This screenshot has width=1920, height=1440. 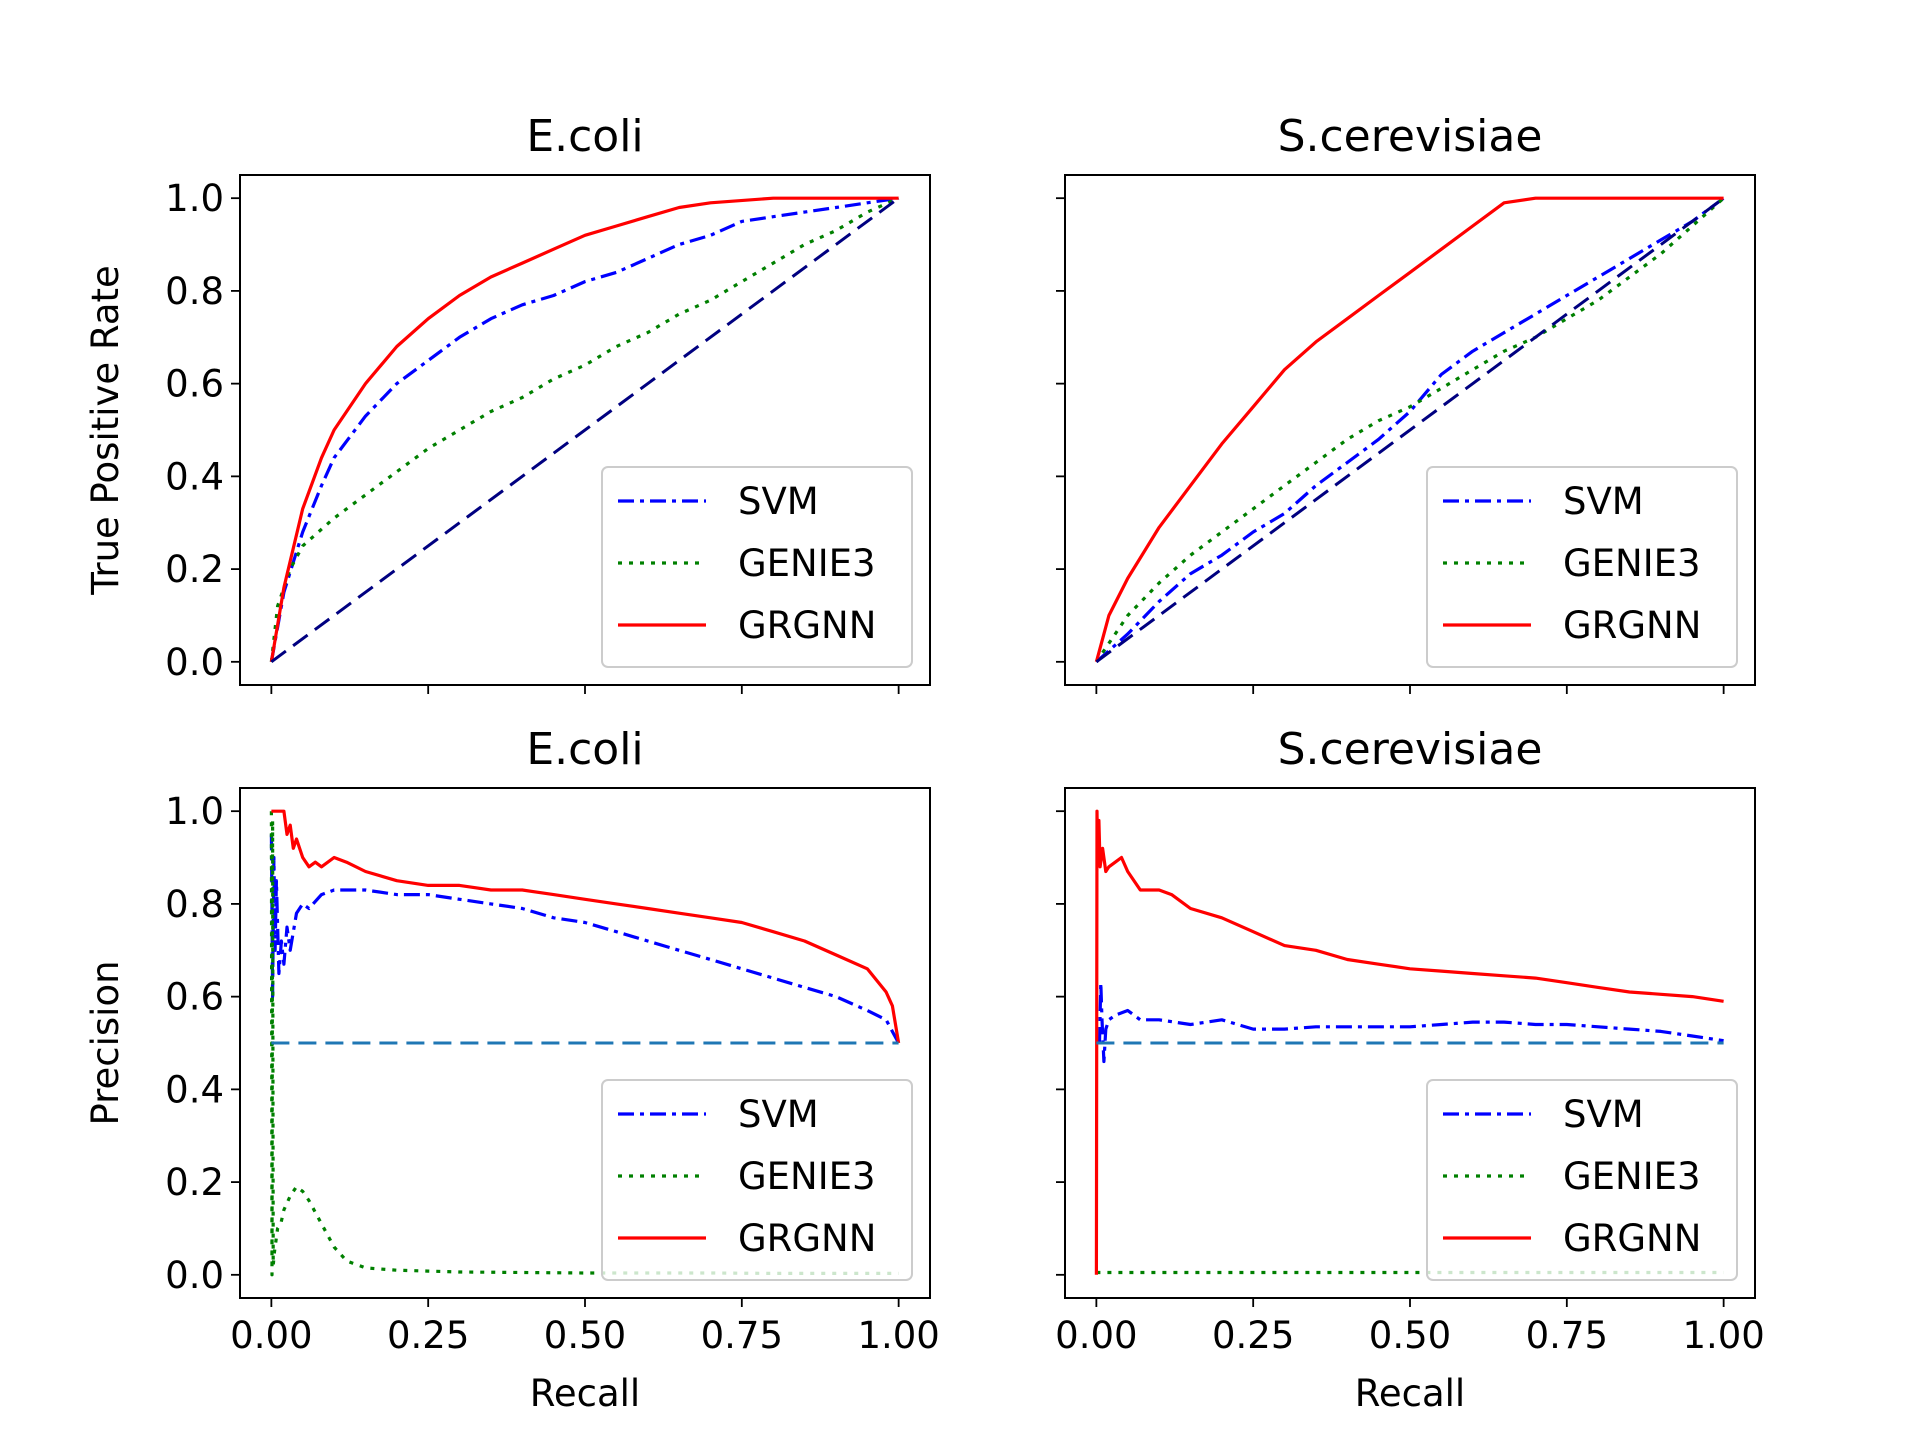 I want to click on chart-panel-2: S.cerevisiae SVM GENIE3 GRGNN, so click(x=1406, y=402).